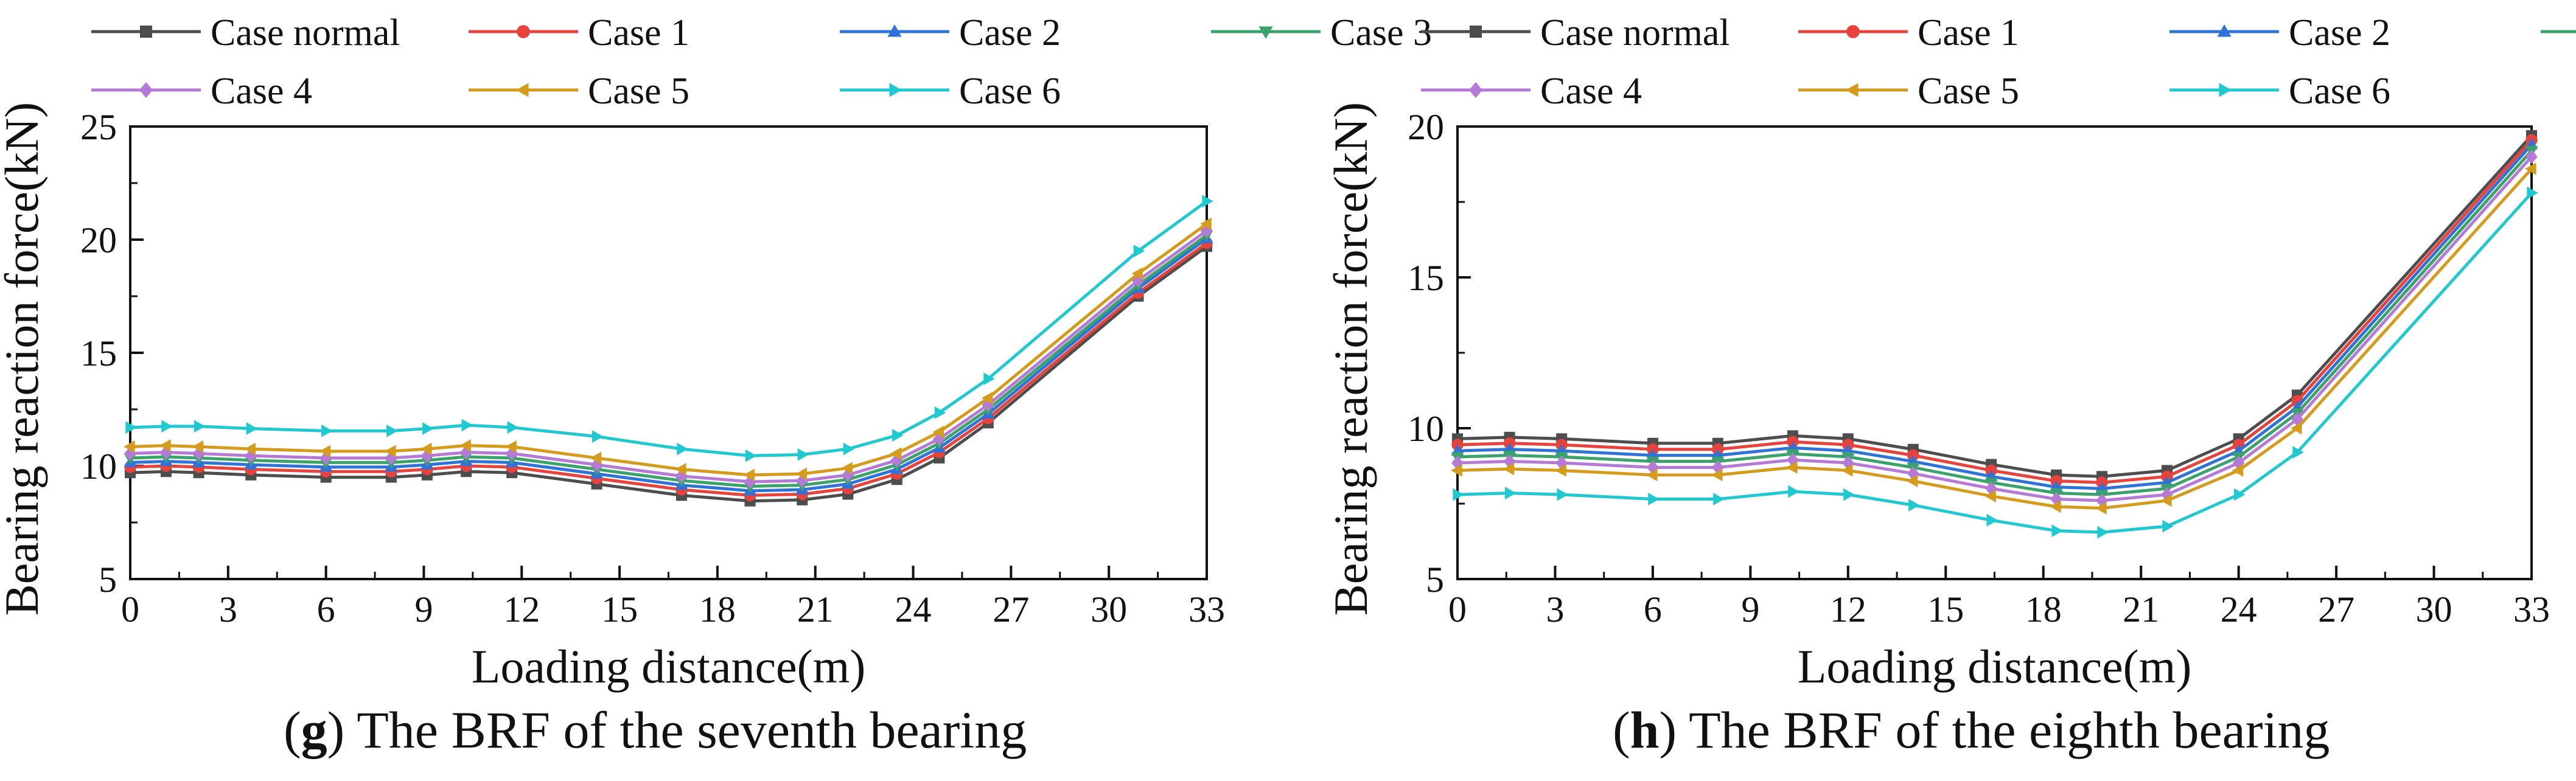 The height and width of the screenshot is (781, 2576). What do you see at coordinates (579, 92) in the screenshot?
I see `legend-item: Case 5` at bounding box center [579, 92].